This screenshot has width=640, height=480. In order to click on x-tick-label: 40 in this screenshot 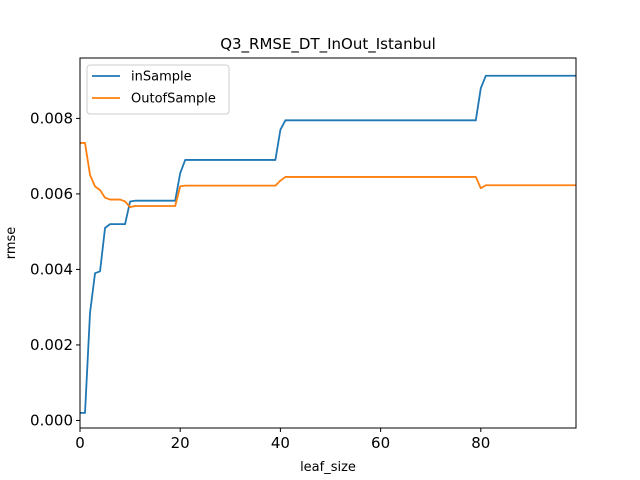, I will do `click(280, 443)`.